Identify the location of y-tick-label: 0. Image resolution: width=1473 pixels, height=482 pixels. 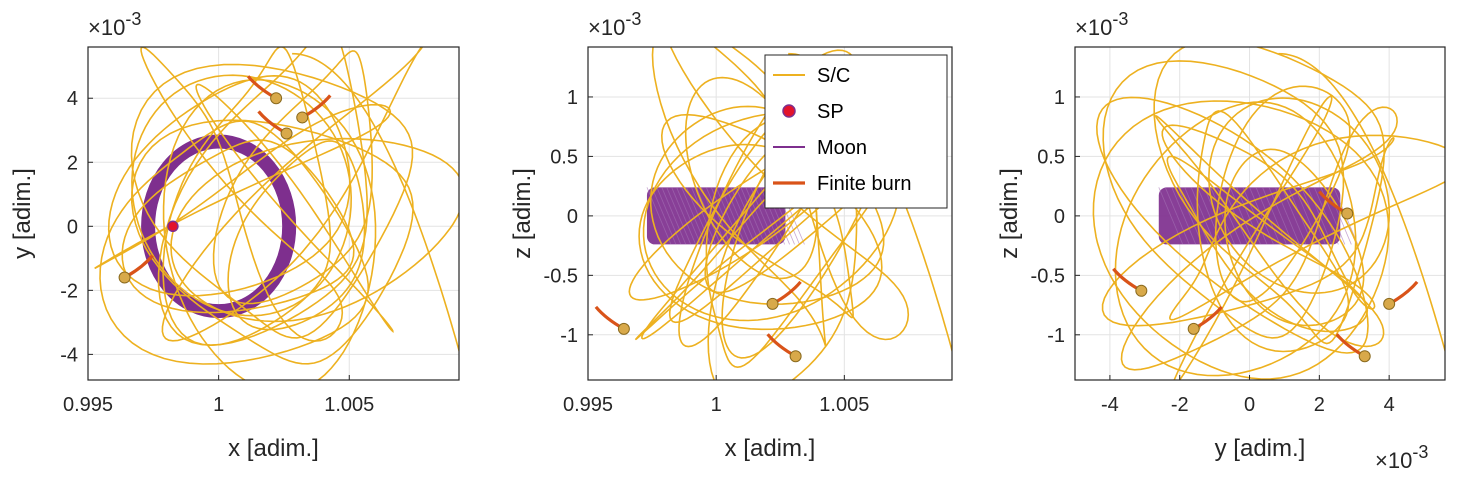
(572, 217).